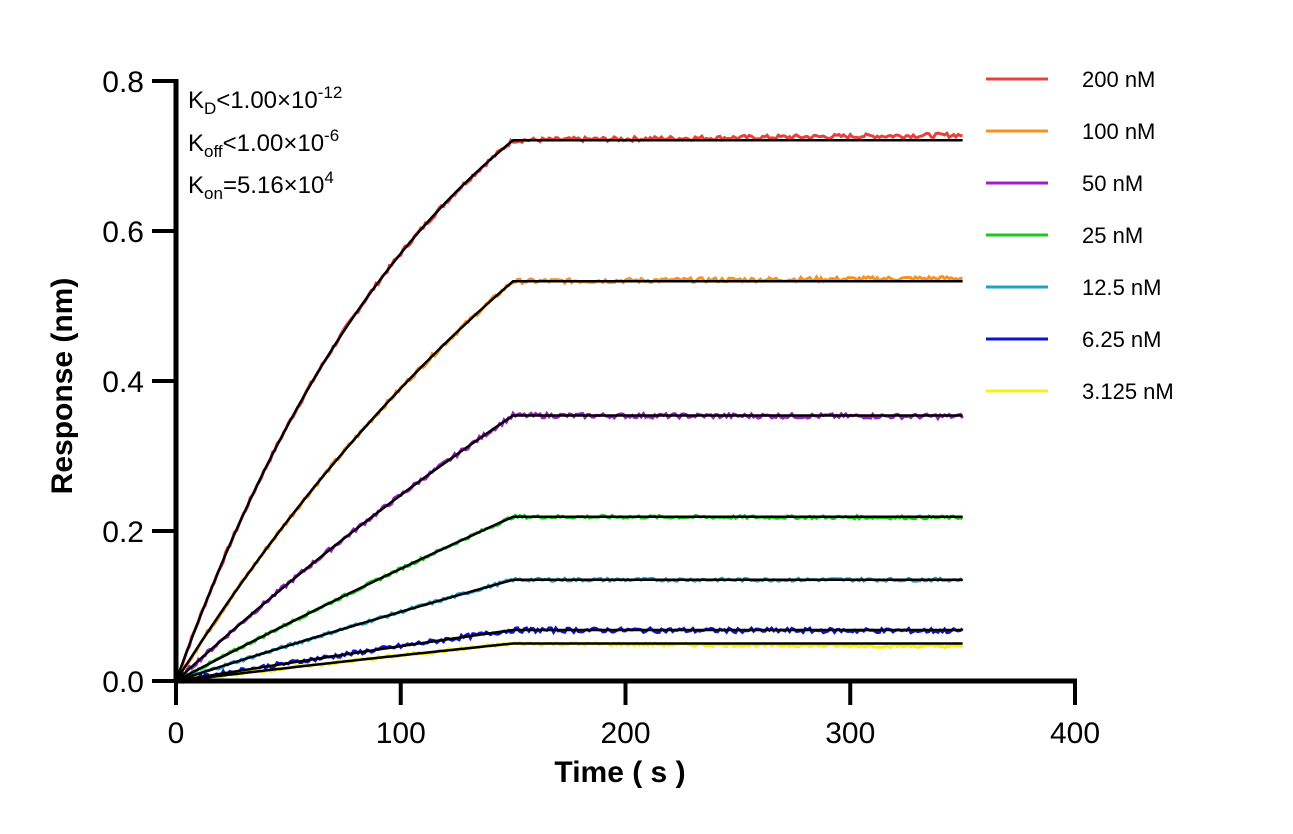 The height and width of the screenshot is (834, 1293). I want to click on legend-label: 3.125 nM, so click(1128, 391).